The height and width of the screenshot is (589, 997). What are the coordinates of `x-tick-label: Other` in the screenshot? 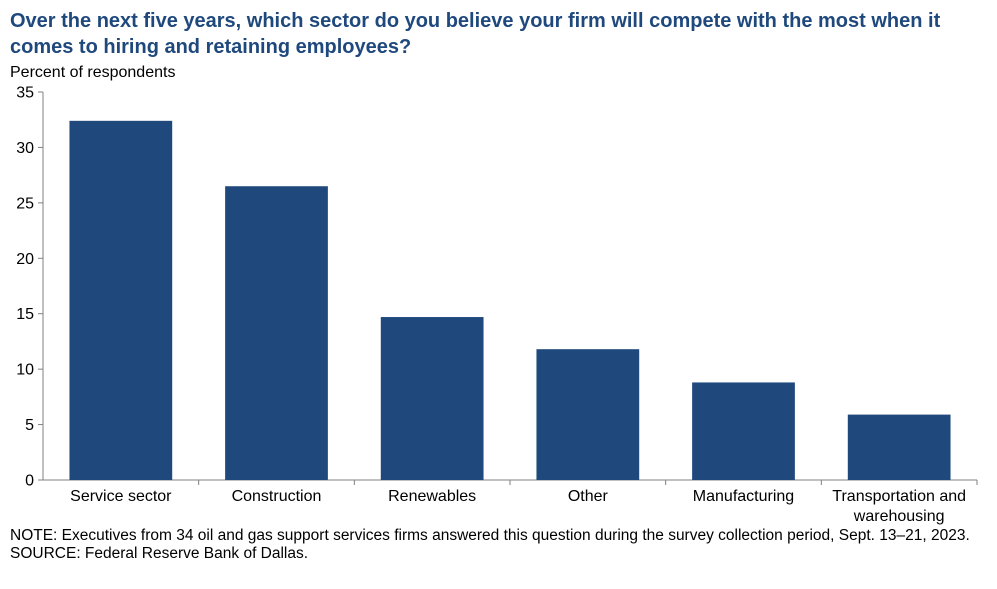 It's located at (588, 496).